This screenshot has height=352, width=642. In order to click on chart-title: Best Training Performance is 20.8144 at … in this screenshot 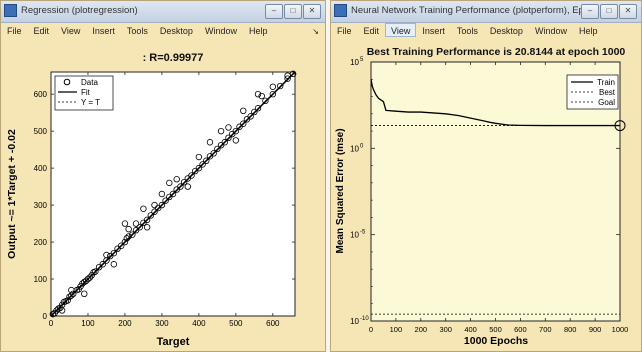, I will do `click(496, 52)`.